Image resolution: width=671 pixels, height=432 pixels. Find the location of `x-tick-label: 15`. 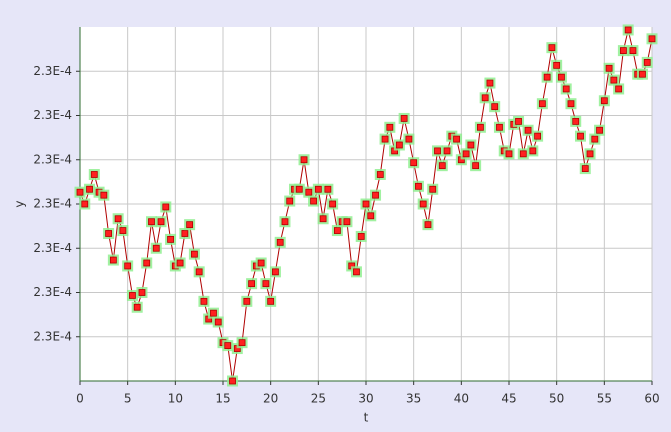

x-tick-label: 15 is located at coordinates (222, 399).